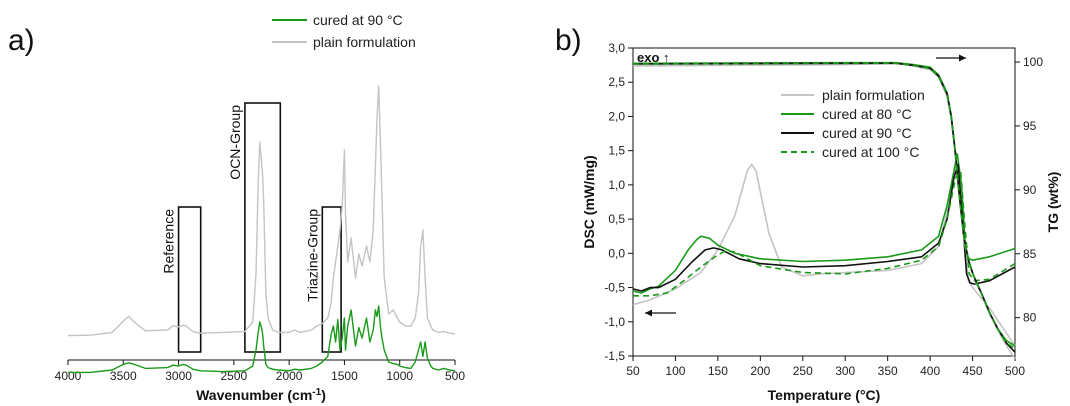  What do you see at coordinates (235, 142) in the screenshot?
I see `box-label-ocn-group: OCN-Group` at bounding box center [235, 142].